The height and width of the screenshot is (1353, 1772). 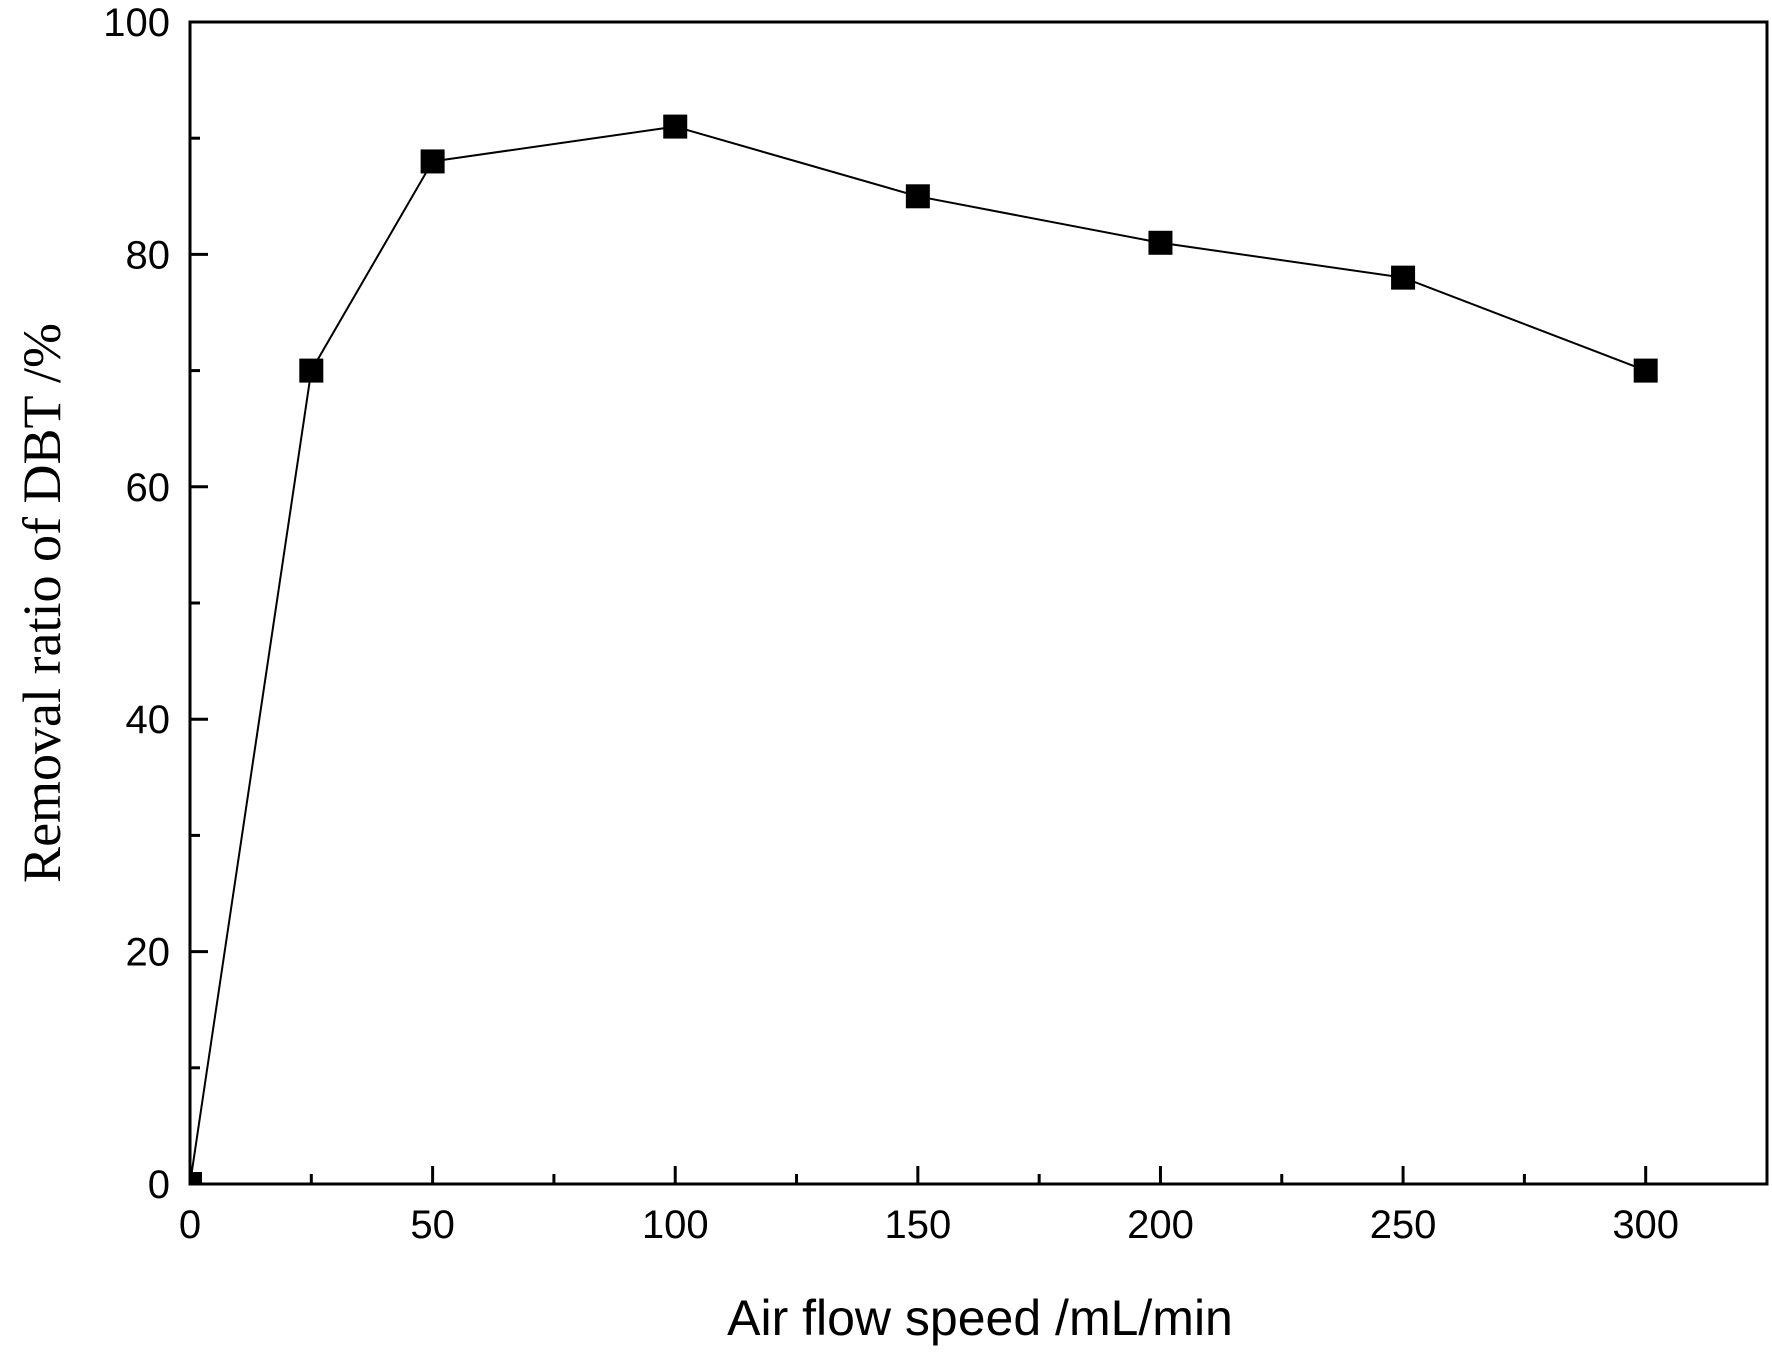 I want to click on y-tick-label: 60, so click(x=148, y=488).